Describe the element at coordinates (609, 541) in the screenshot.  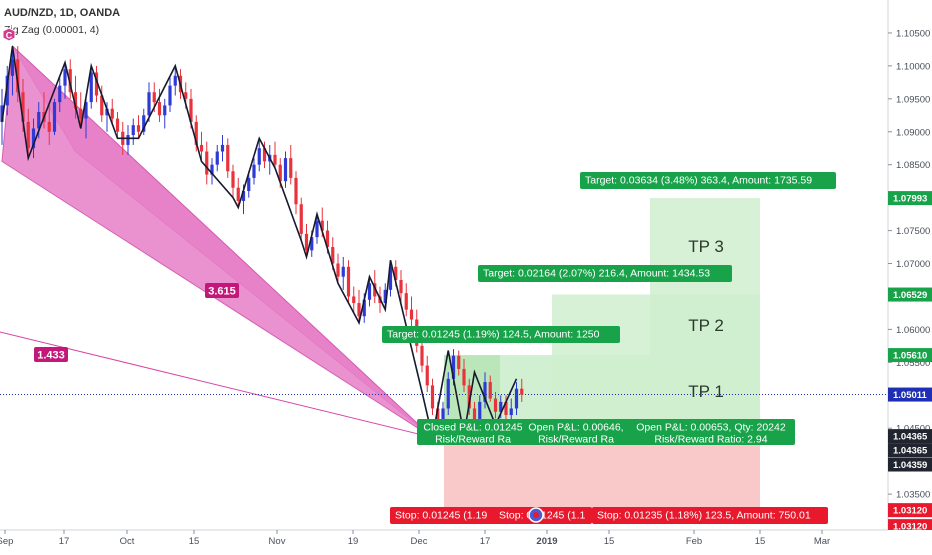
I see `time-tick-label: 15` at that location.